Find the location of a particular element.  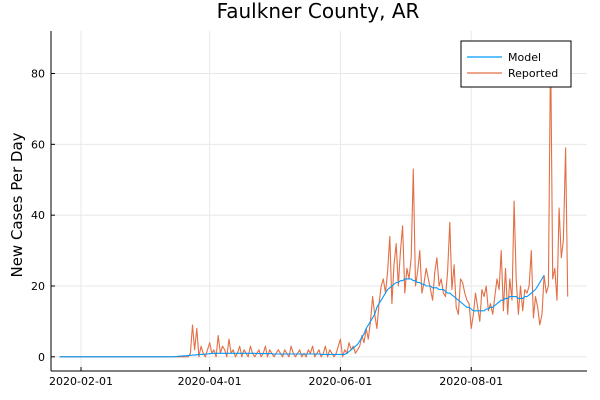

x-tick-label: 2020-08-01 is located at coordinates (471, 381).